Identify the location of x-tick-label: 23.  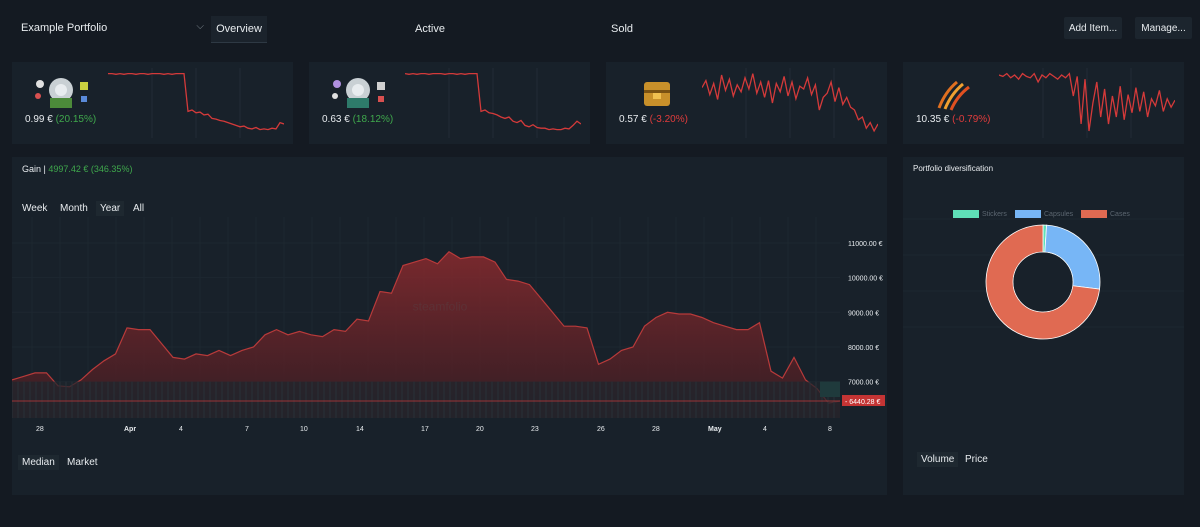
(535, 429).